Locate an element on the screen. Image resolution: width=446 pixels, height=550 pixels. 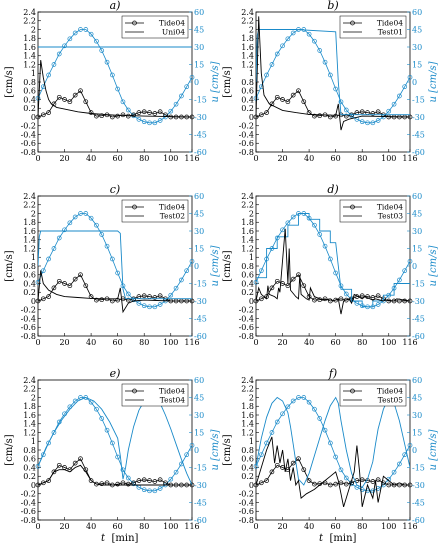
left-tick-label: 0.2 is located at coordinates (29, 108).